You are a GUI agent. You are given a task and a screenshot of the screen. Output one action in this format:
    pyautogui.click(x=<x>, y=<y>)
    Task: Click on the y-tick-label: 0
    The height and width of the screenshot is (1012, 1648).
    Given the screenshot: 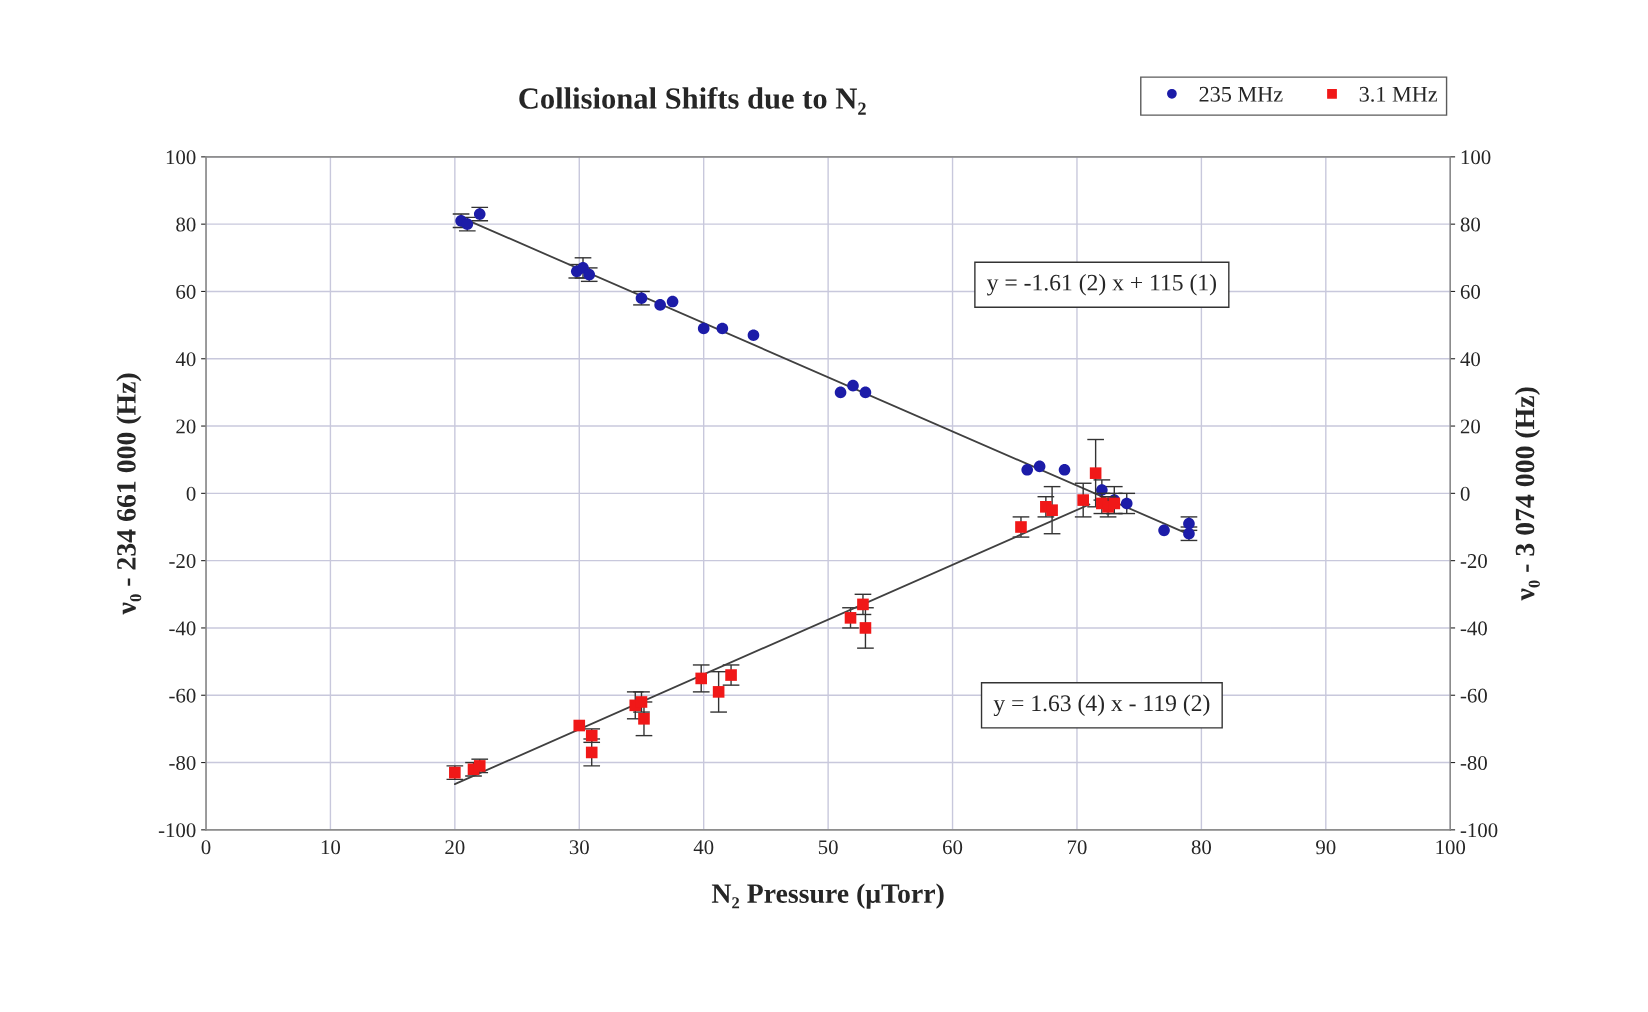 What is the action you would take?
    pyautogui.click(x=191, y=493)
    